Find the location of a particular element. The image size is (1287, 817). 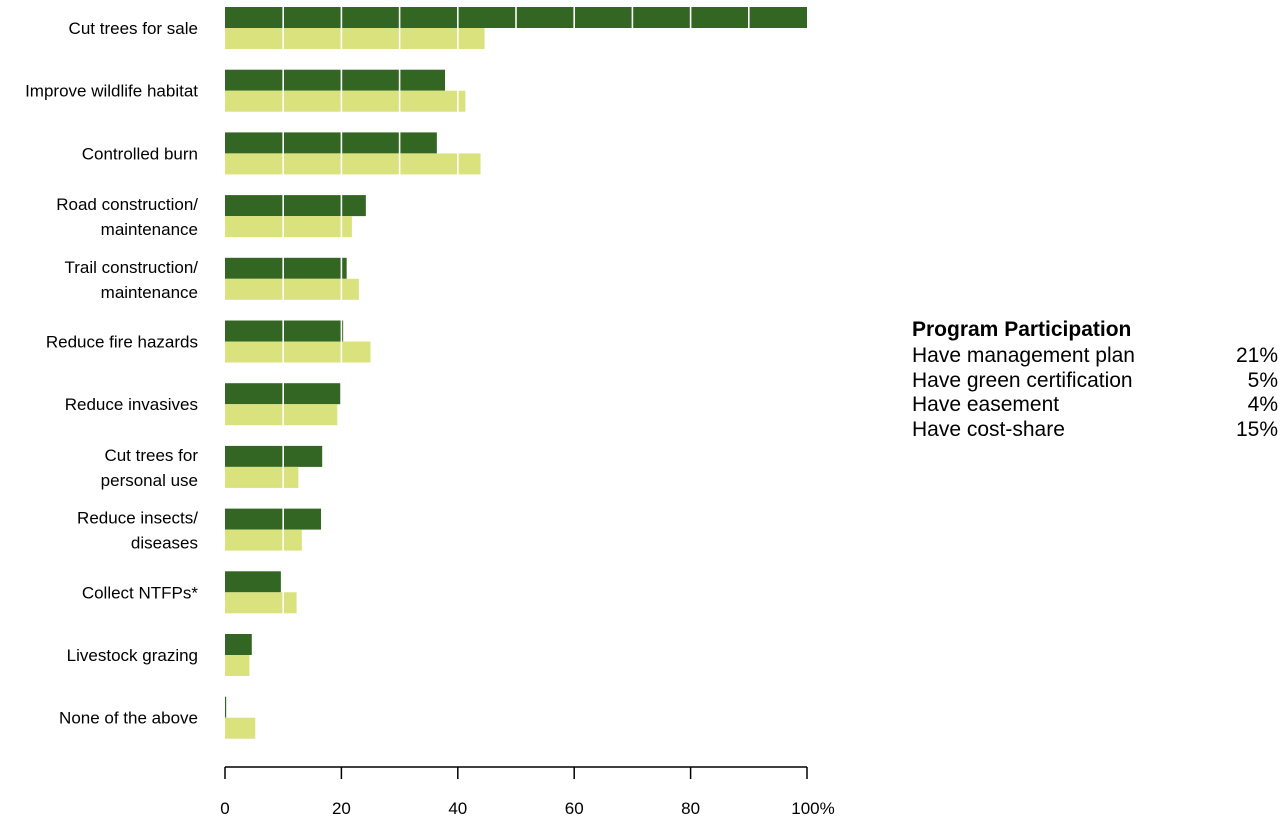

x-tick-label: 40 is located at coordinates (457, 808).